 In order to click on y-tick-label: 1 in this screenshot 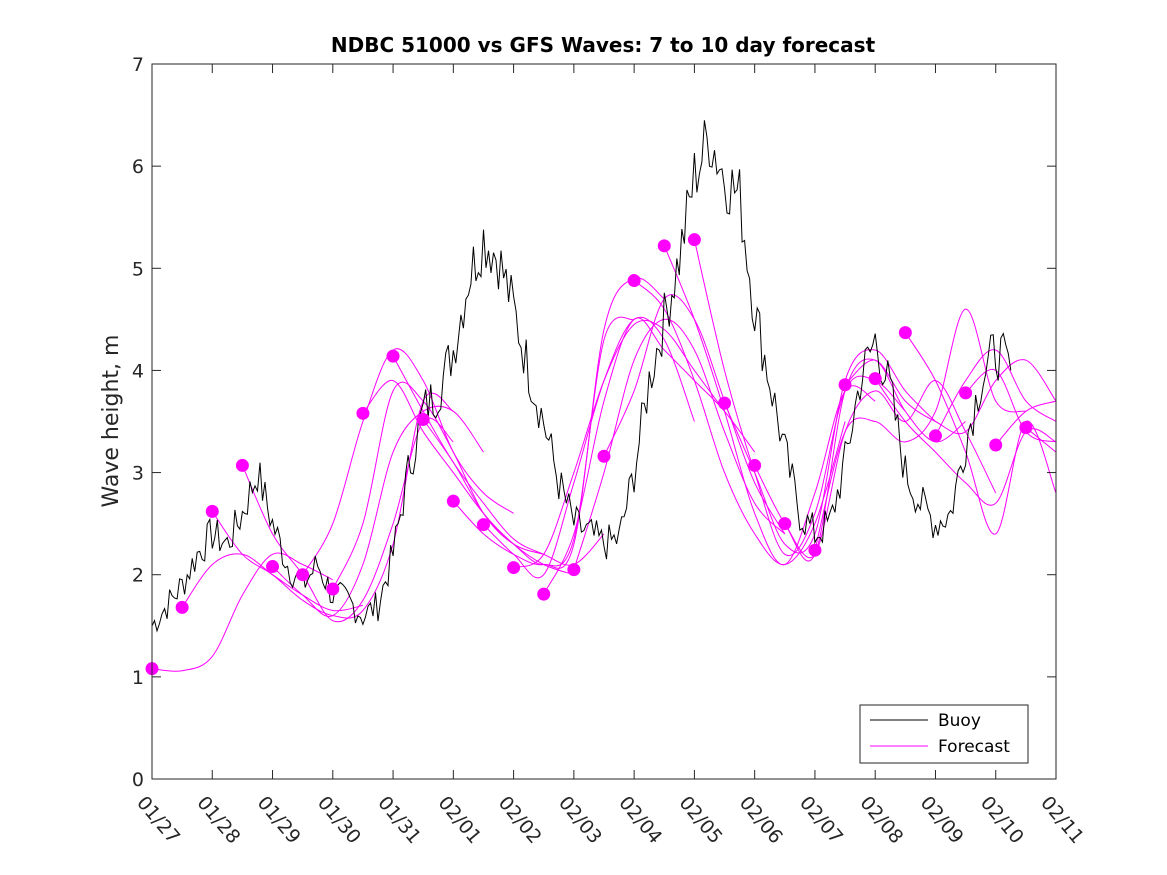, I will do `click(138, 678)`.